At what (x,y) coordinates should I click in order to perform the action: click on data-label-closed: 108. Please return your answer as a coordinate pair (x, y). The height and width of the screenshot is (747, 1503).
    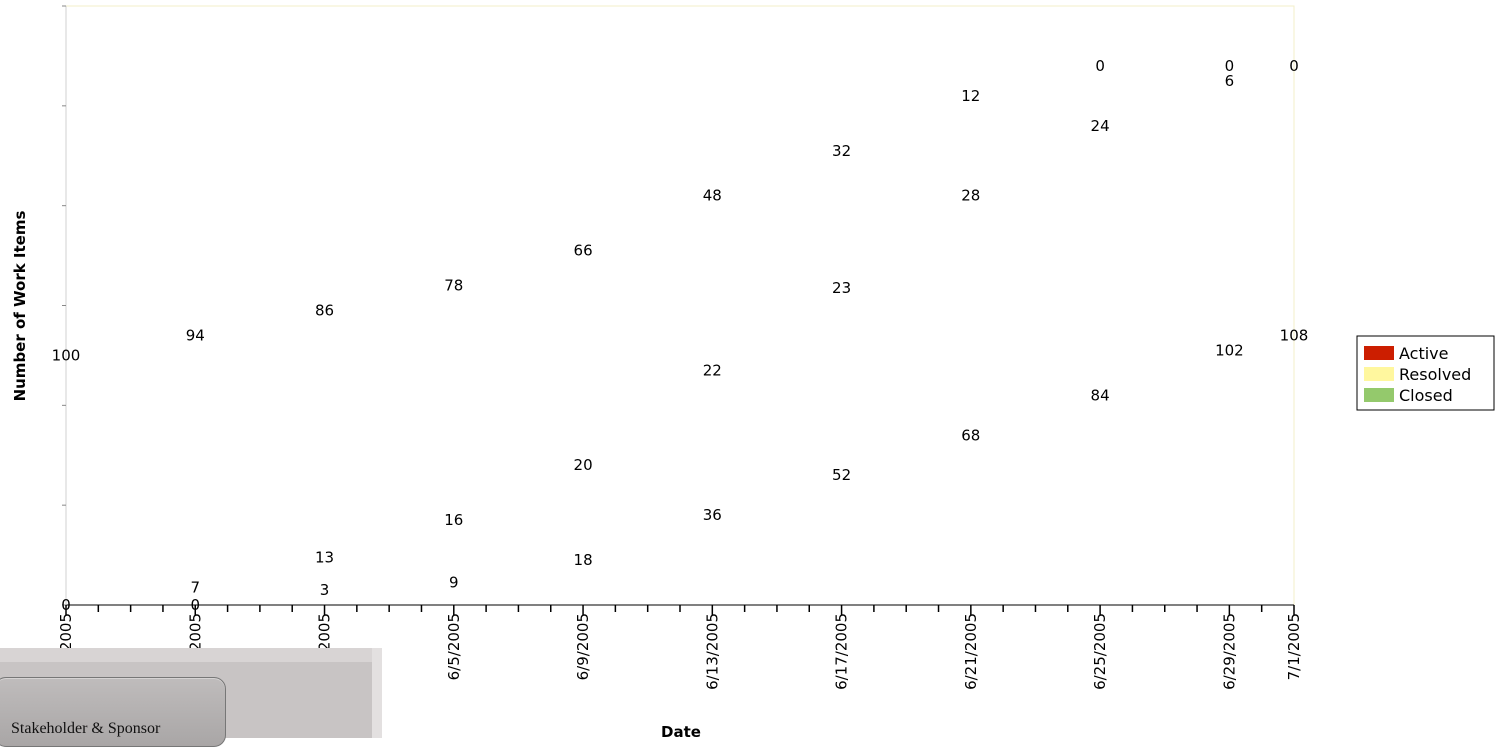
    Looking at the image, I should click on (1294, 335).